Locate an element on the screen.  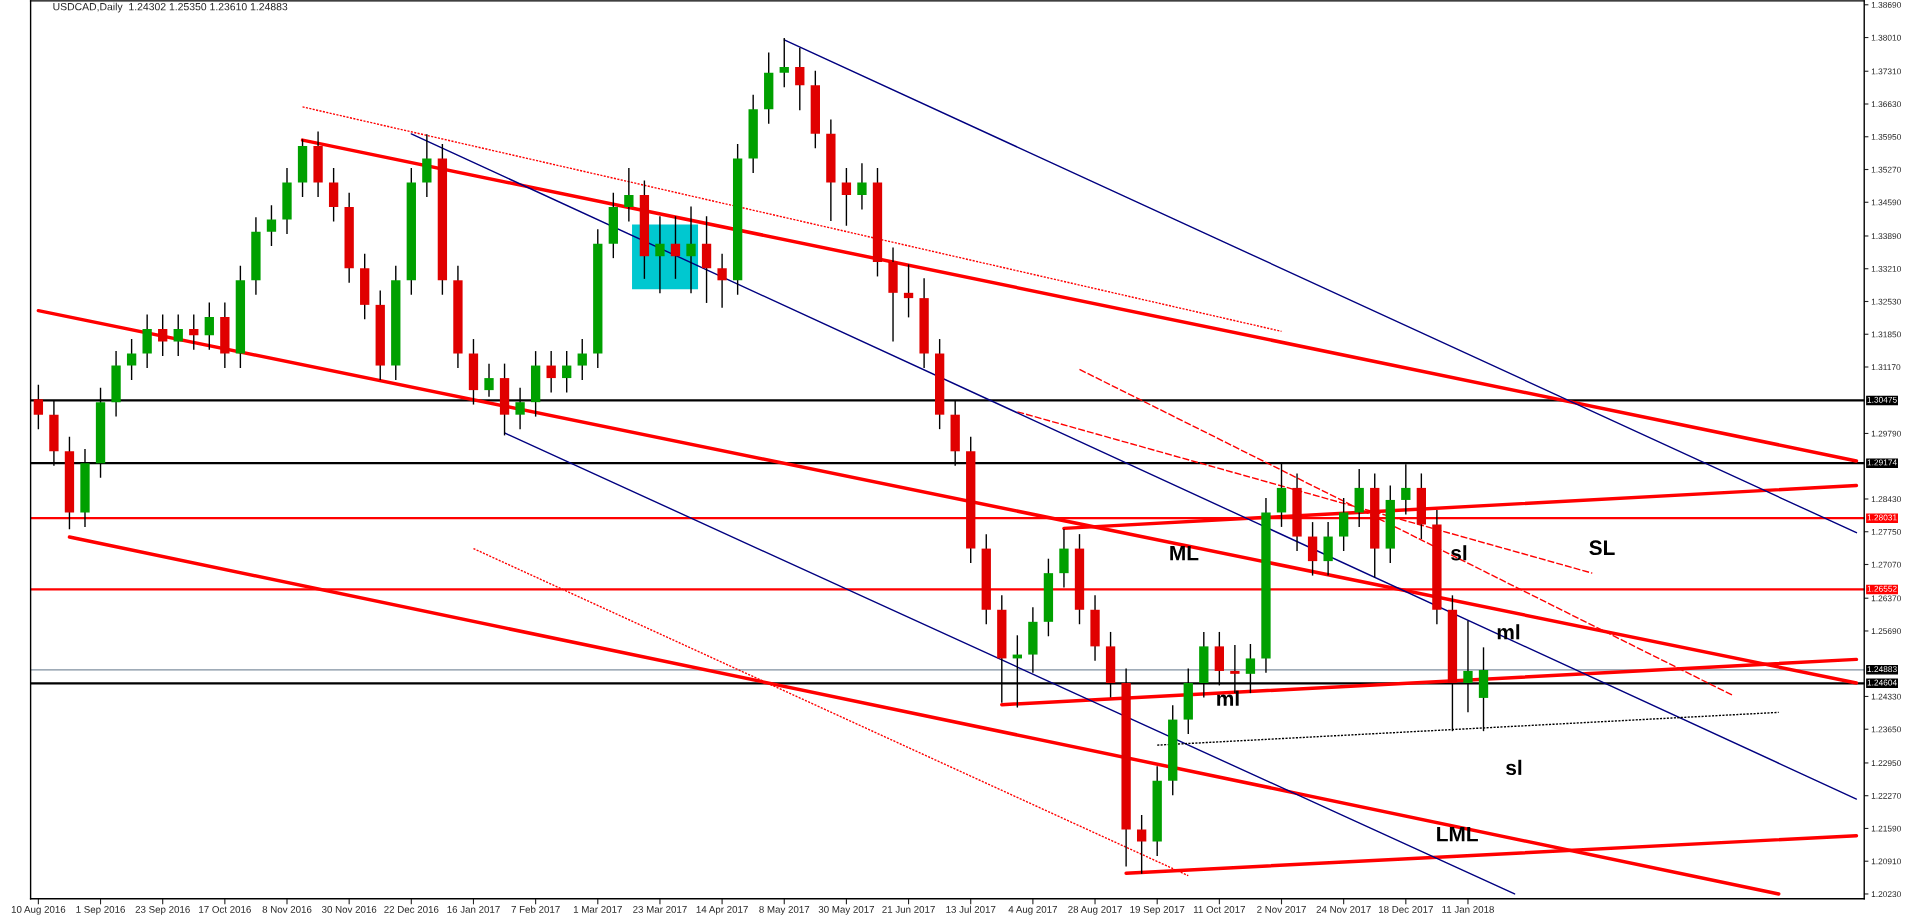
x-tick-label: 17 Oct 2016 is located at coordinates (225, 909).